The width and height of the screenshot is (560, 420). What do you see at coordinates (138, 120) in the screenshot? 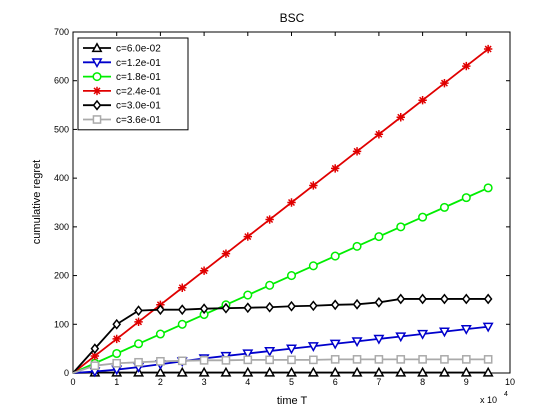
I see `legend-label: c=3.6e-01` at bounding box center [138, 120].